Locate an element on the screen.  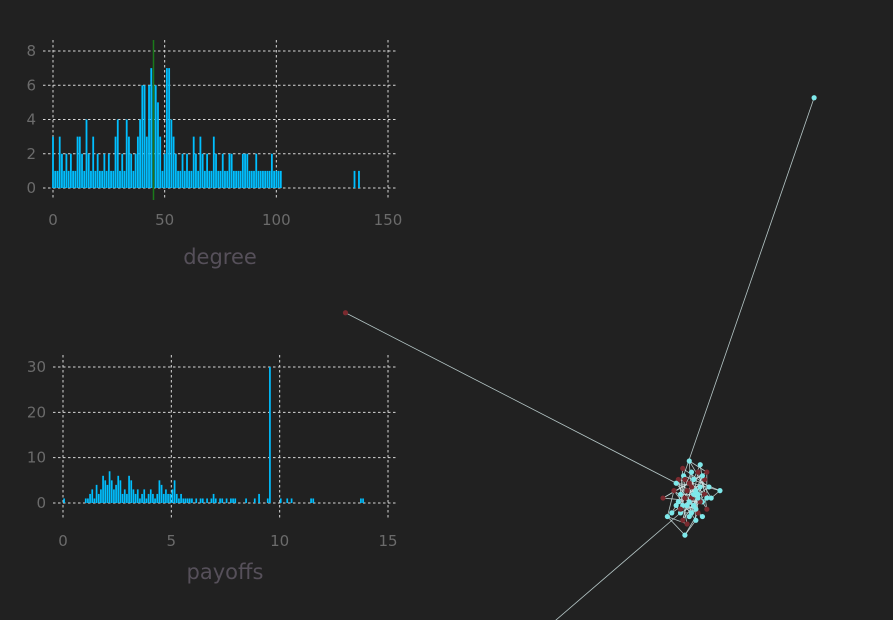
y-tick-label: 6 is located at coordinates (31, 85).